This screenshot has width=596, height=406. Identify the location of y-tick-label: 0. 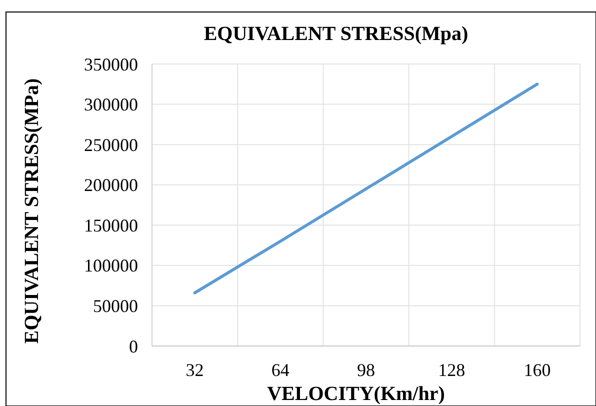
(133, 346).